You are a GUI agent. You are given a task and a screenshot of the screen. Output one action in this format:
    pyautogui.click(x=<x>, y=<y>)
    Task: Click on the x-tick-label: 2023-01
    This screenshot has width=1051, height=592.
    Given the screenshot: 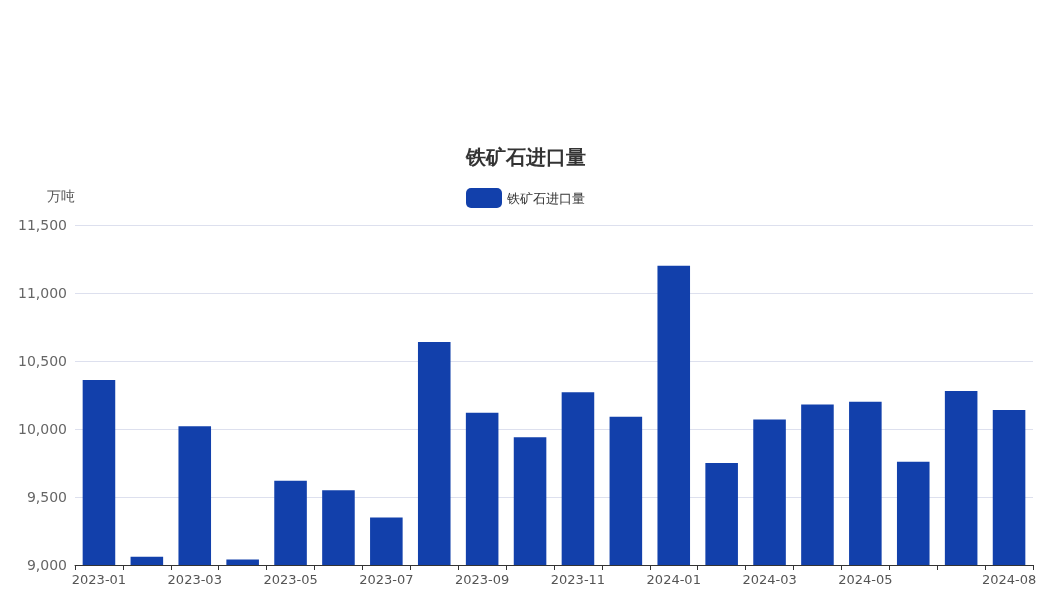 What is the action you would take?
    pyautogui.click(x=99, y=579)
    